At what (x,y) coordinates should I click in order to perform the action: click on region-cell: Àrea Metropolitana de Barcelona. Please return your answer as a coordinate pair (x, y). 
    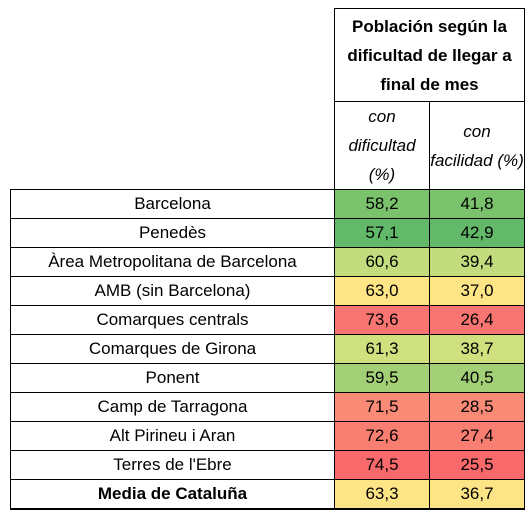
    Looking at the image, I should click on (172, 262).